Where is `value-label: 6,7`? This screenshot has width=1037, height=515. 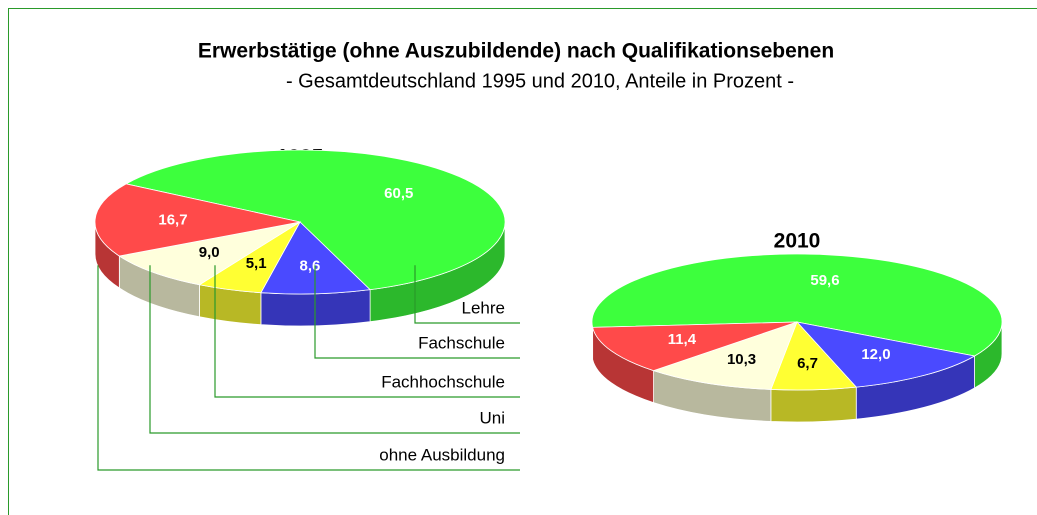
value-label: 6,7 is located at coordinates (807, 363).